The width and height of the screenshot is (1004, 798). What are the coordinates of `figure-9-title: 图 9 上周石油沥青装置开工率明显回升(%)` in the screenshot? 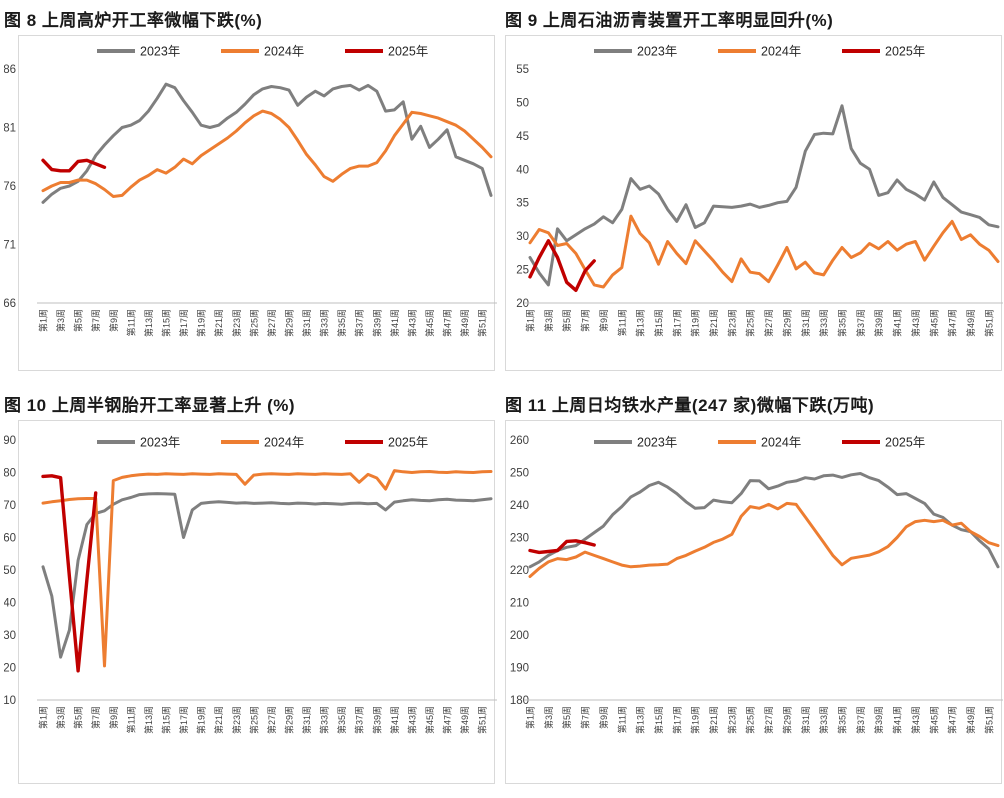 It's located at (669, 20).